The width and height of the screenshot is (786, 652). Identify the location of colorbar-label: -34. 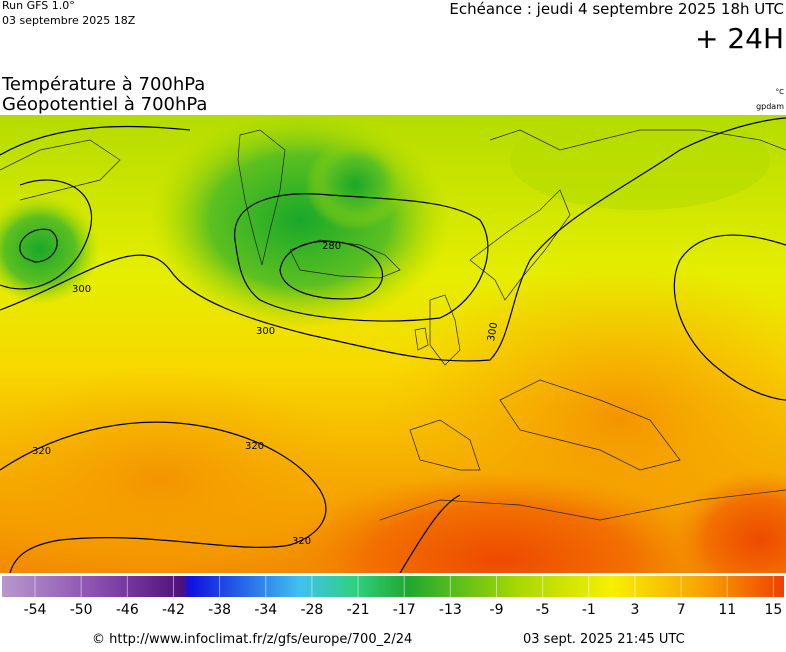
(265, 610).